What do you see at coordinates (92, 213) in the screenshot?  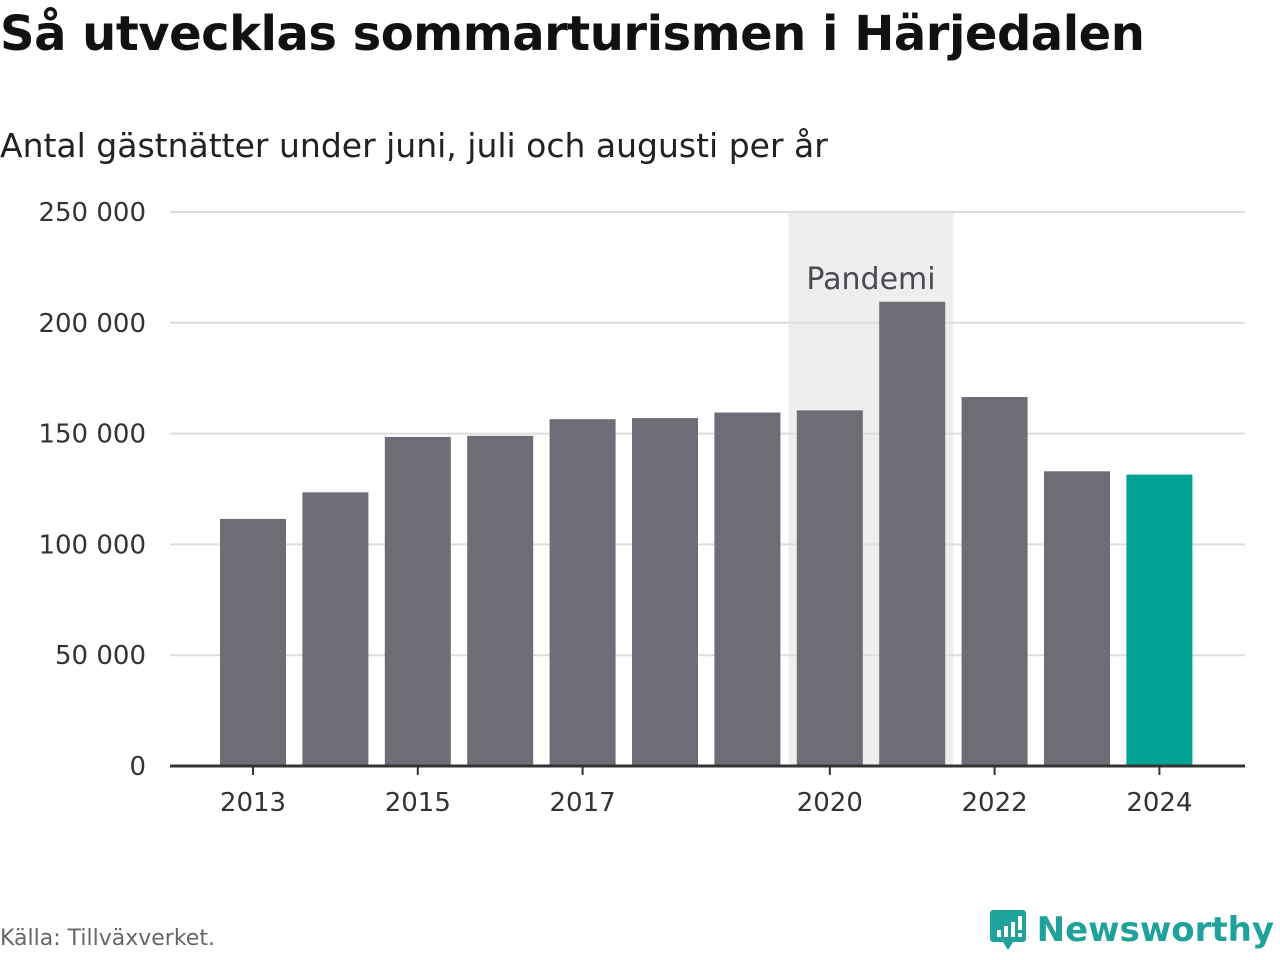 I see `y-tick-label: 250 000` at bounding box center [92, 213].